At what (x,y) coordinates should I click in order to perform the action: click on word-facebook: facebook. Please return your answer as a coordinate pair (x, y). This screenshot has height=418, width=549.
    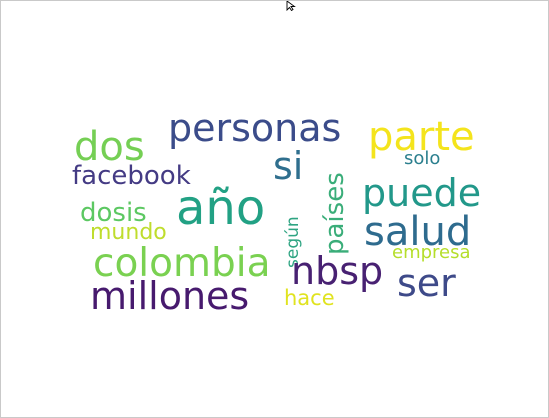
    Looking at the image, I should click on (131, 176).